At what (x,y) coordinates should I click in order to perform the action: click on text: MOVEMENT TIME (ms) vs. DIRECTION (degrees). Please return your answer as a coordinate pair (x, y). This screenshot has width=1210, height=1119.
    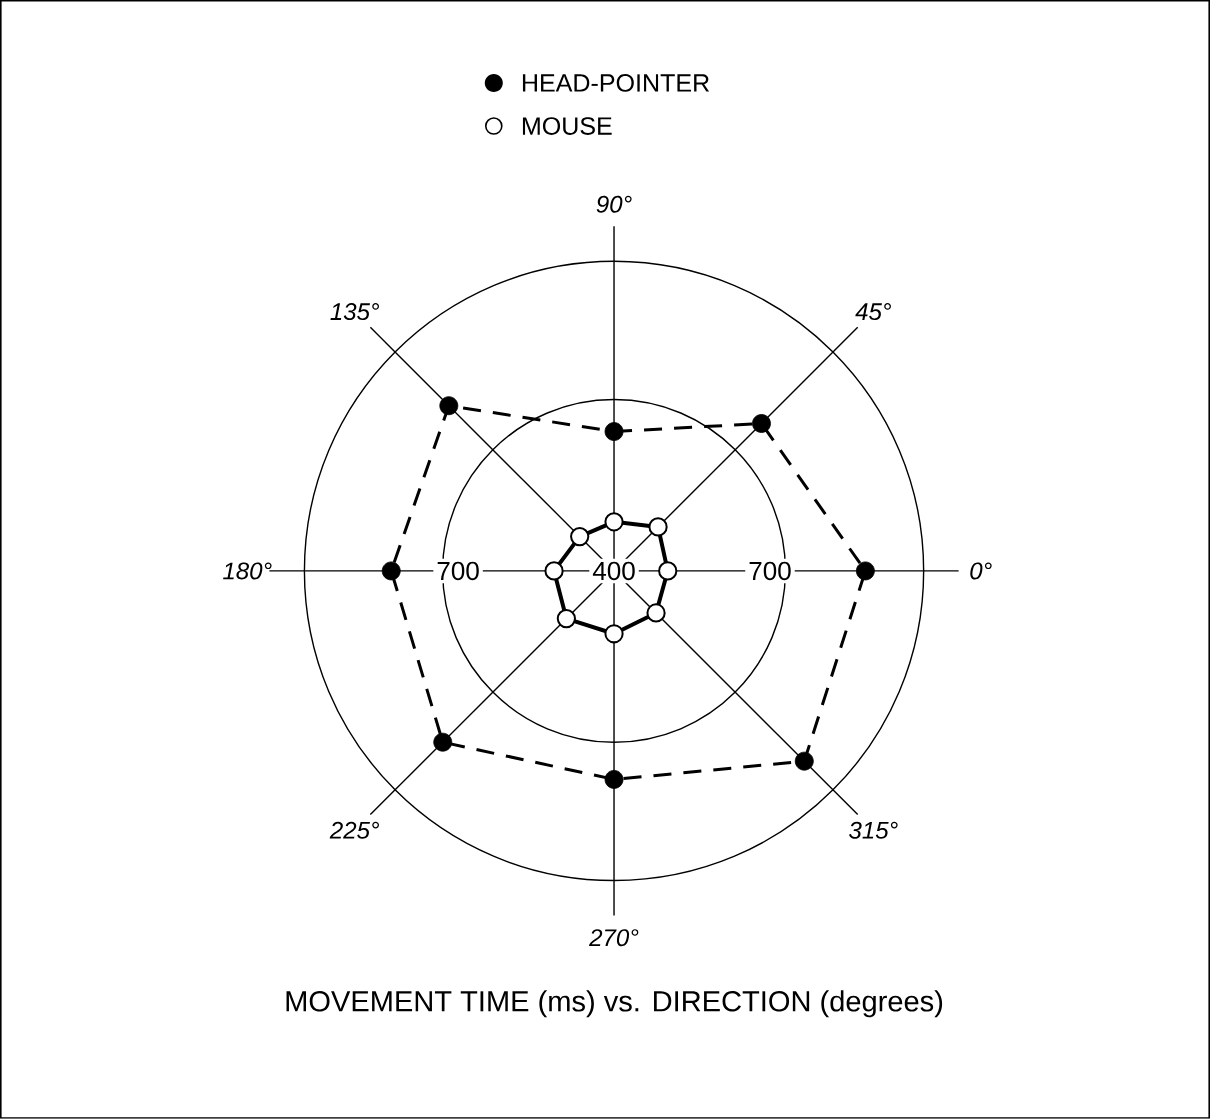
    Looking at the image, I should click on (614, 1004).